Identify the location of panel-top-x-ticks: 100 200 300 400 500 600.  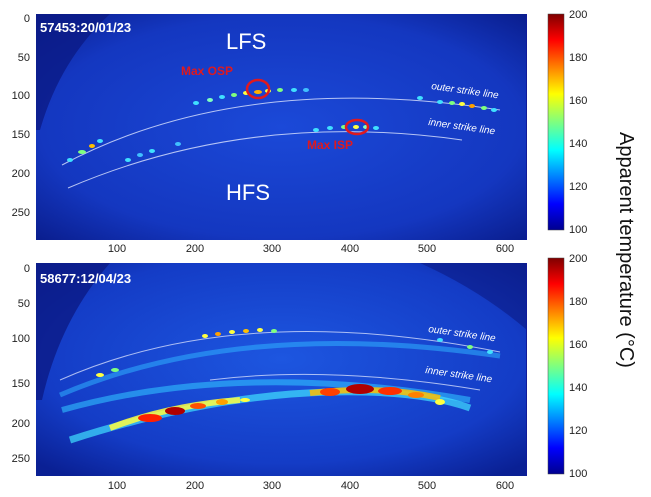
(311, 249).